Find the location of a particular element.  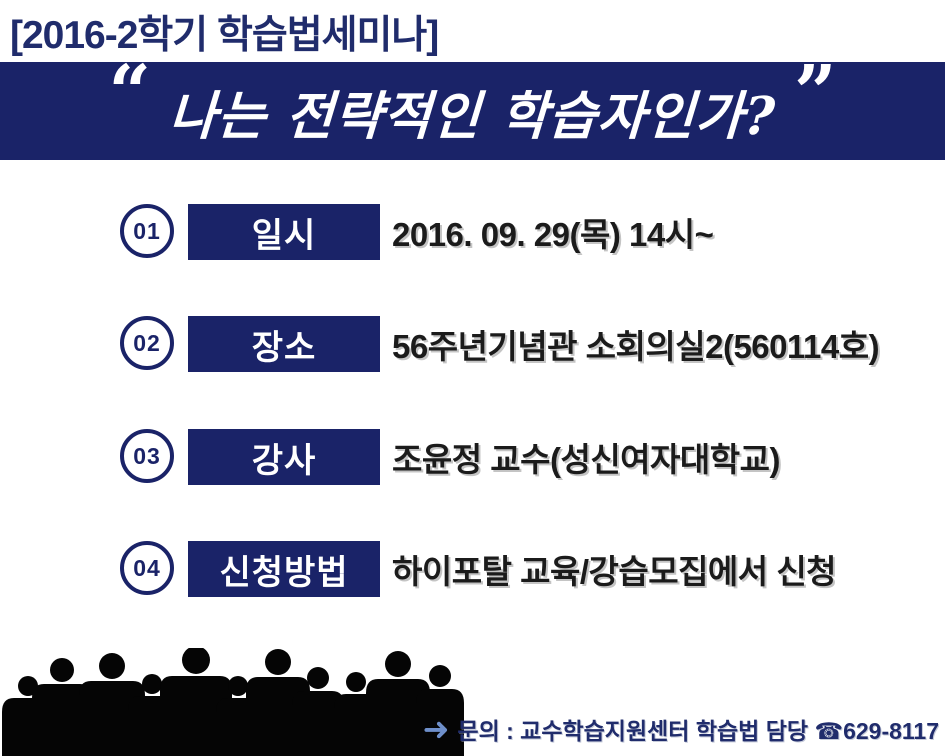

banner: “ 나는 전략적인 학습자인가? ” is located at coordinates (472, 108).